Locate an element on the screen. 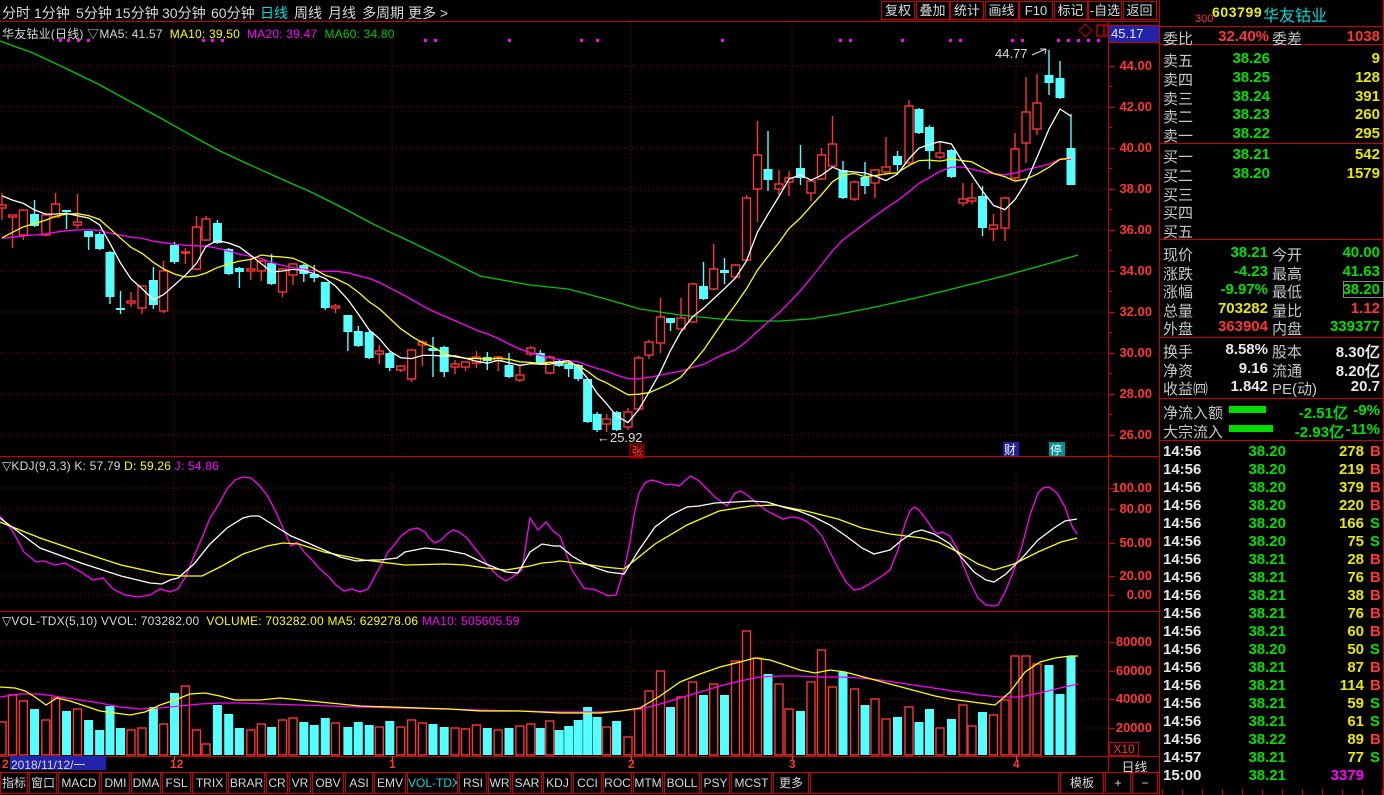 The height and width of the screenshot is (795, 1384). svg-text: 张 is located at coordinates (638, 452).